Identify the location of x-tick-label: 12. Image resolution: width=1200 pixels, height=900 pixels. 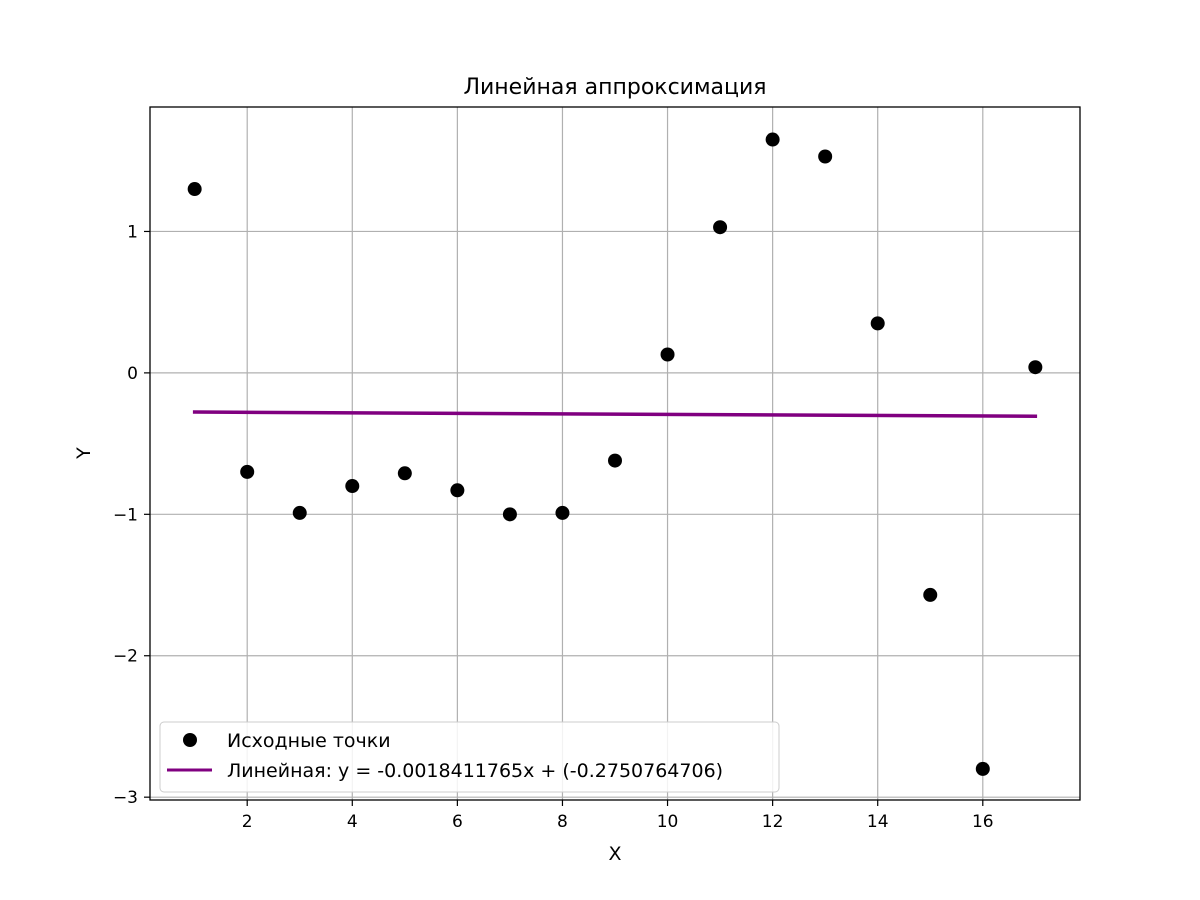
(773, 822).